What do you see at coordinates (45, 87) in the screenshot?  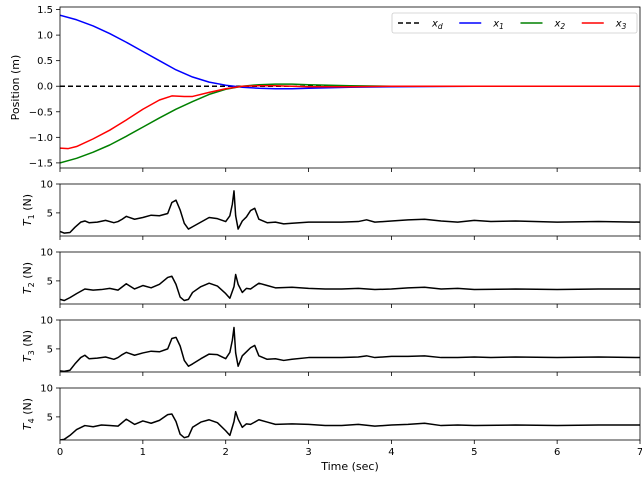 I see `y-tick-label: 0.0` at bounding box center [45, 87].